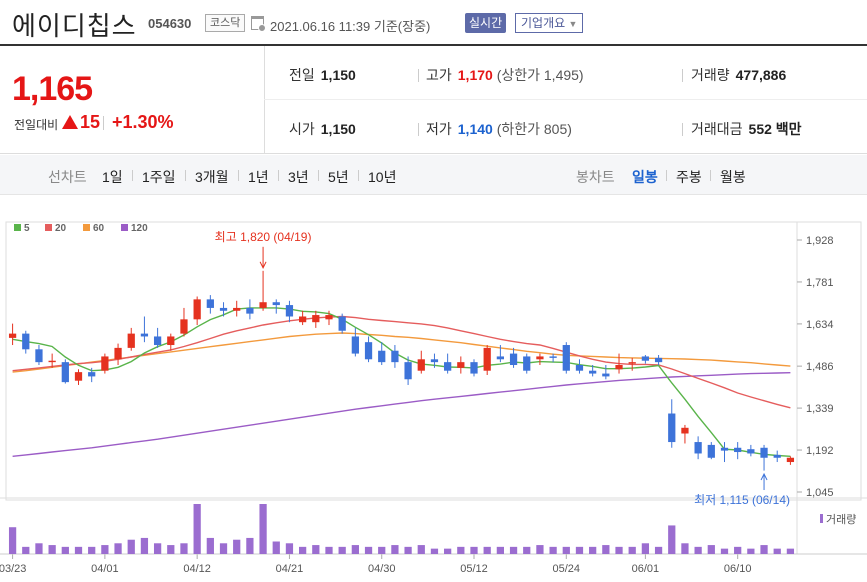  Describe the element at coordinates (474, 569) in the screenshot. I see `x-tick-label: 05/12` at that location.